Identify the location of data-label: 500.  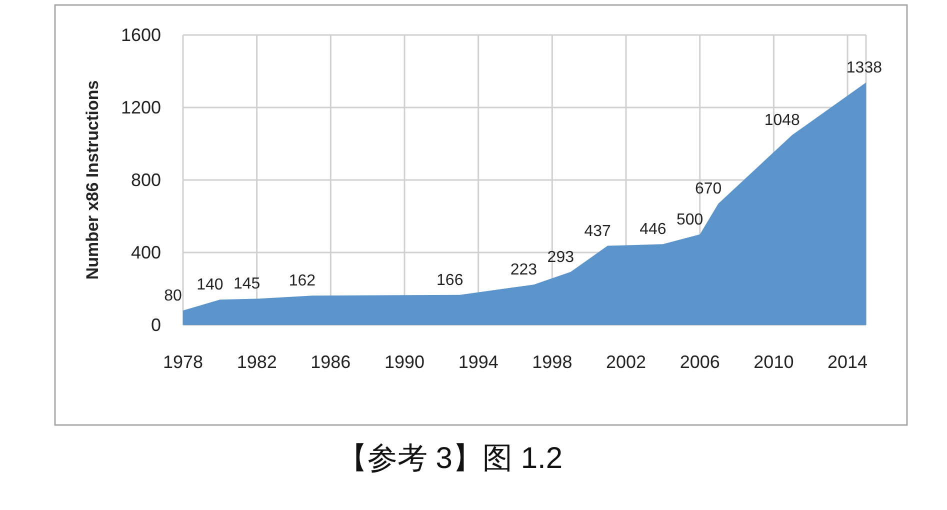
(690, 219).